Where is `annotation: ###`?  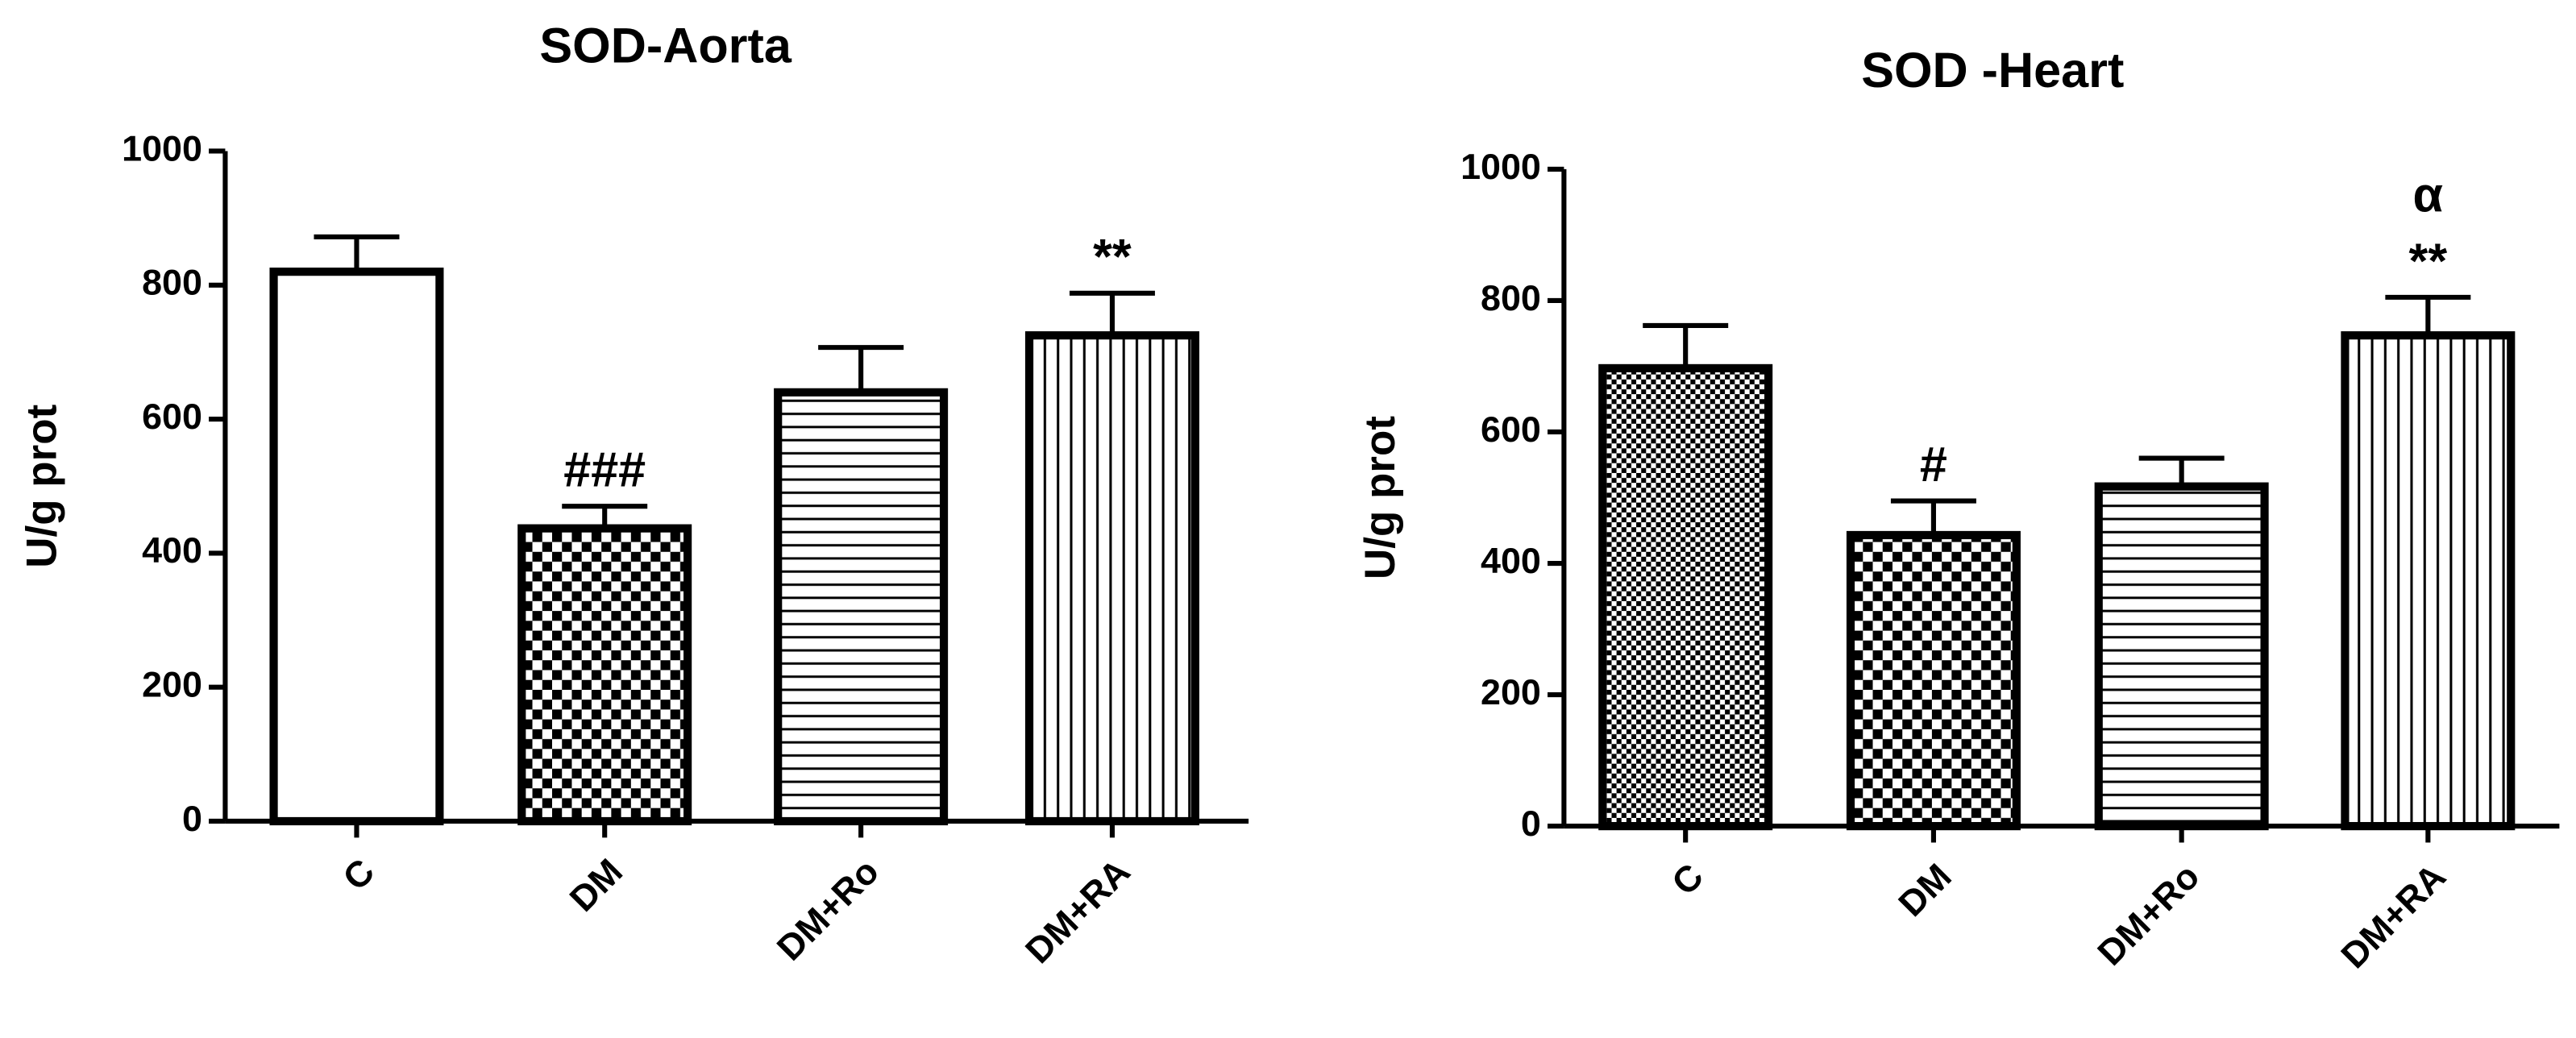
annotation: ### is located at coordinates (604, 469).